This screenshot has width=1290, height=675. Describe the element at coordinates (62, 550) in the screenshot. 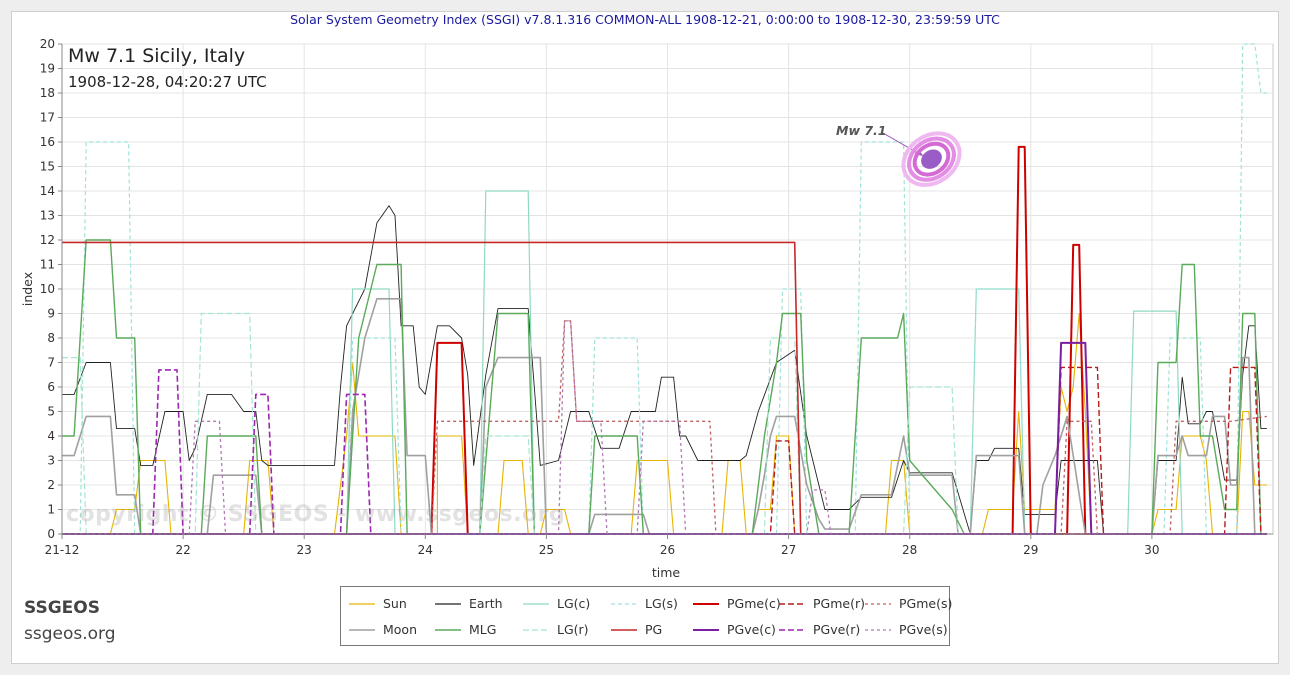

I see `x-tick-label: 21-12` at that location.